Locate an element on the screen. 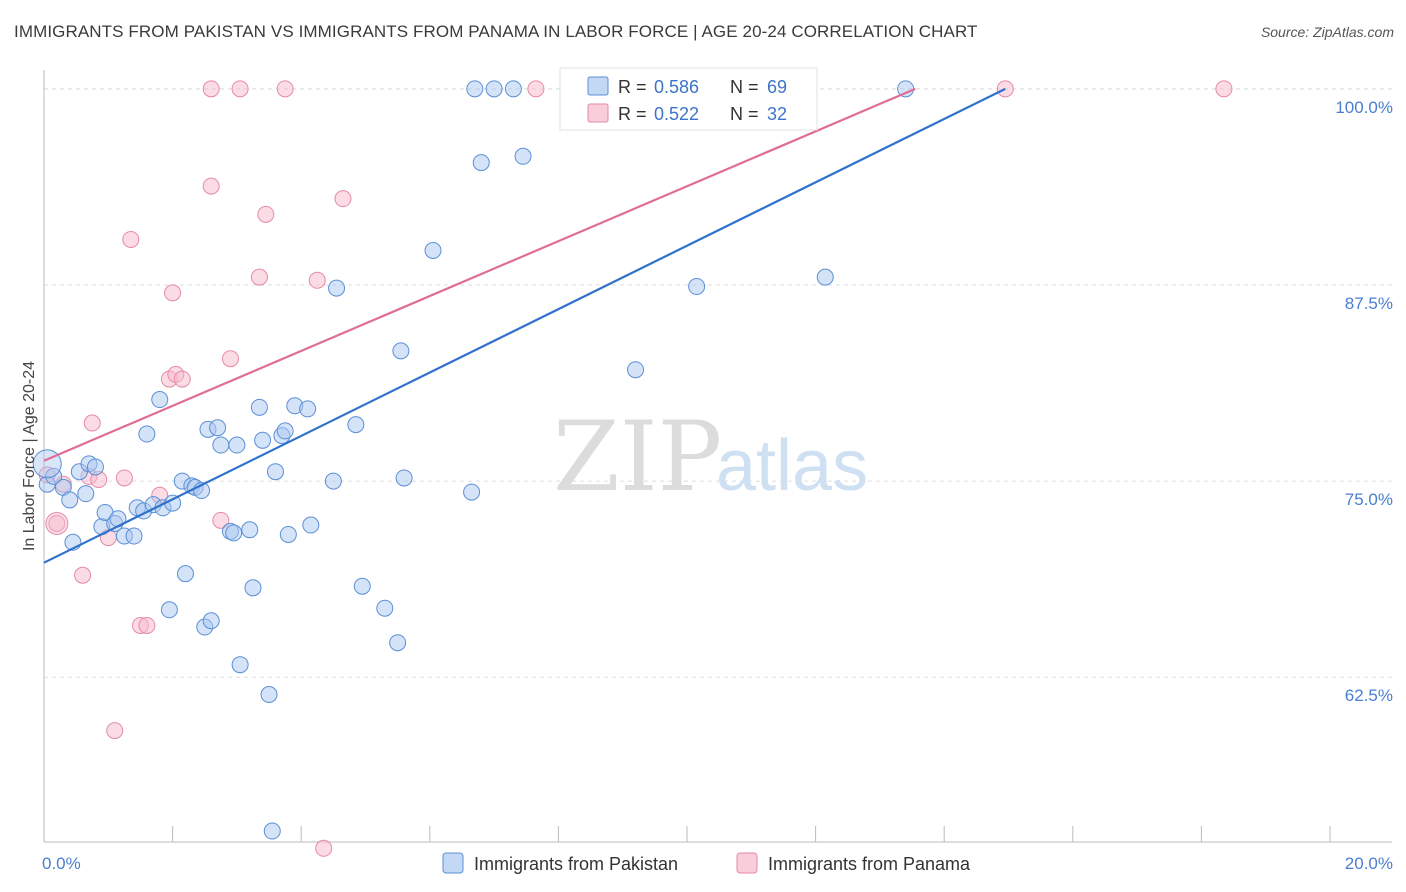  source-note: Source: ZipAtlas.com is located at coordinates (1327, 32).